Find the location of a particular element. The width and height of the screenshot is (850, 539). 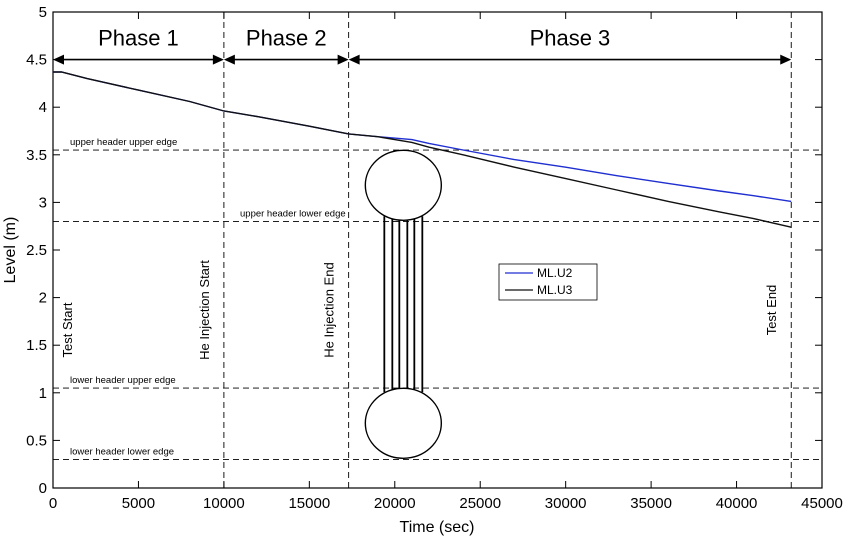

event-marker-label: He Injection Start is located at coordinates (204, 310).